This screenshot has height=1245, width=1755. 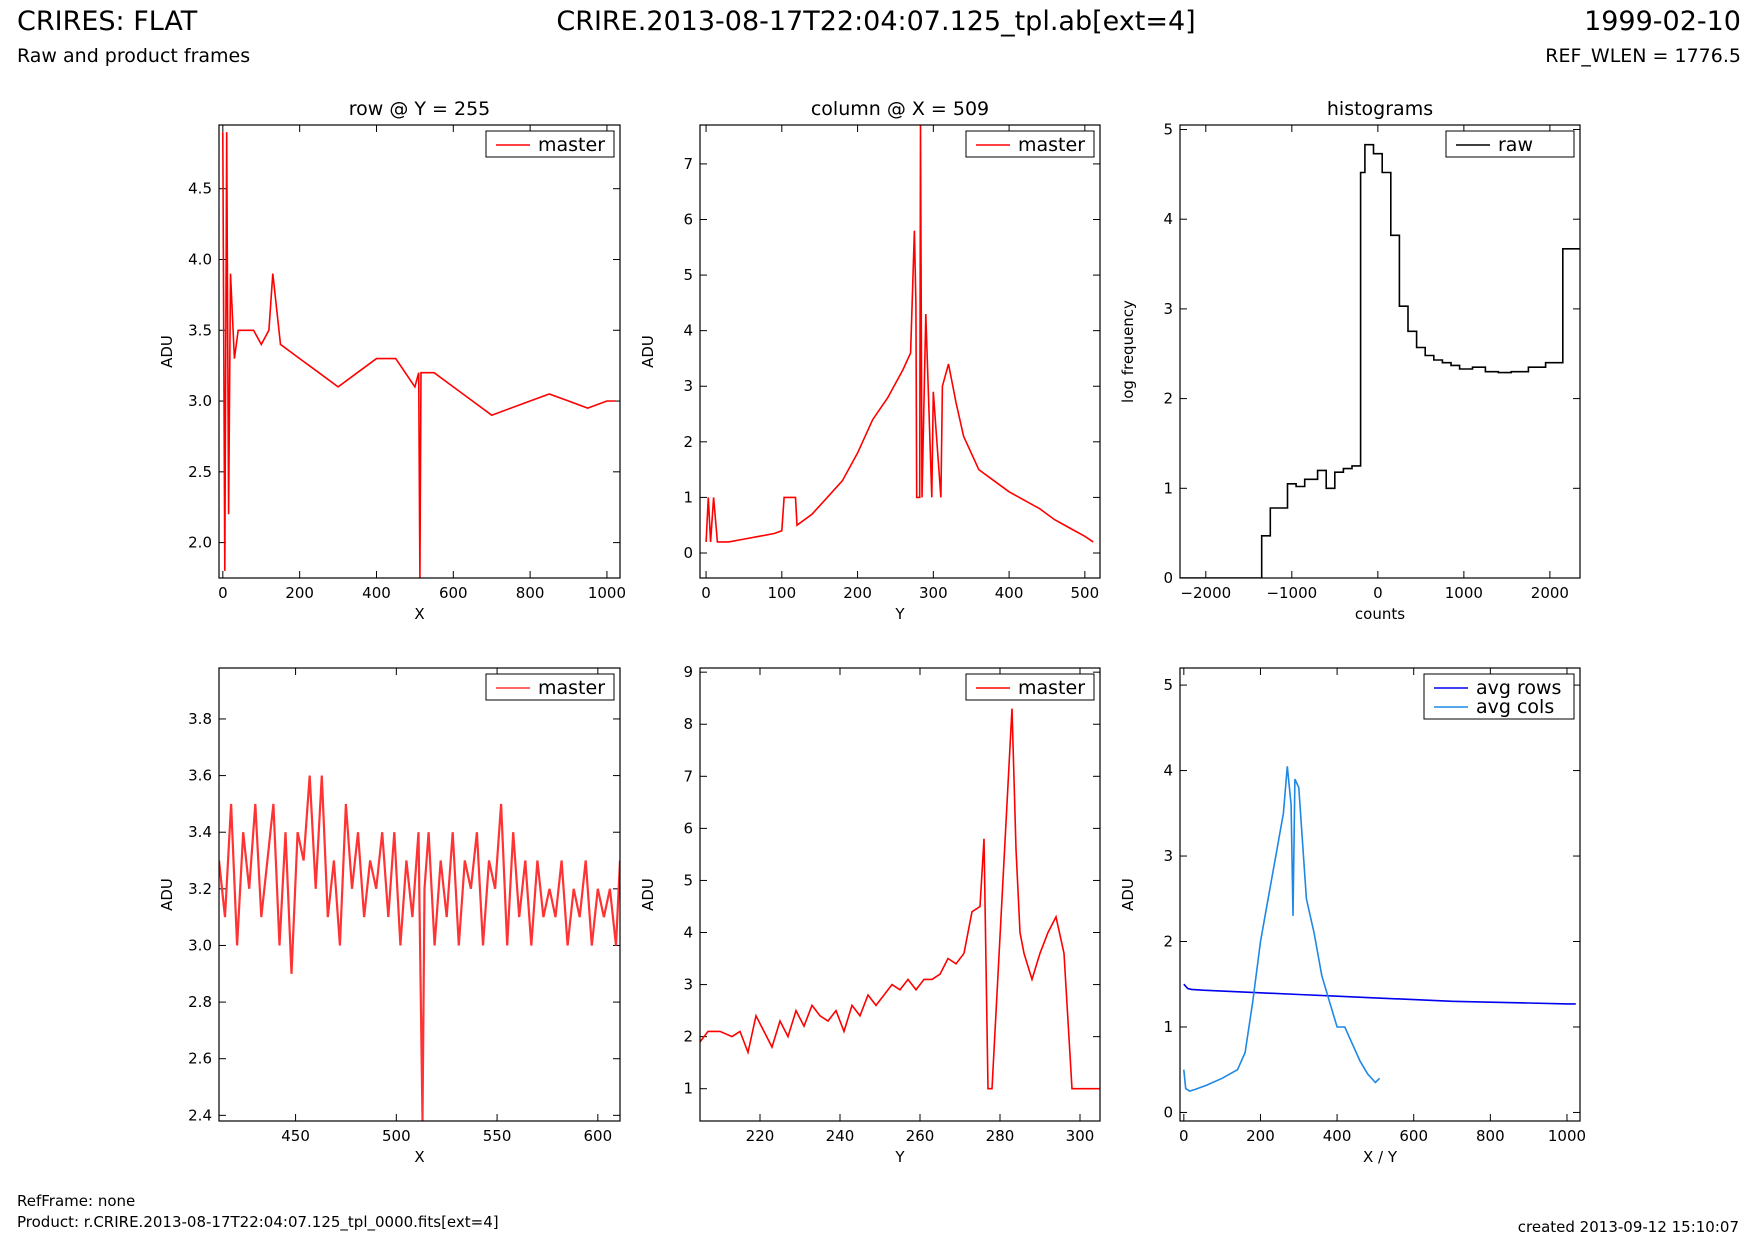 What do you see at coordinates (1380, 109) in the screenshot?
I see `chart-title: histograms` at bounding box center [1380, 109].